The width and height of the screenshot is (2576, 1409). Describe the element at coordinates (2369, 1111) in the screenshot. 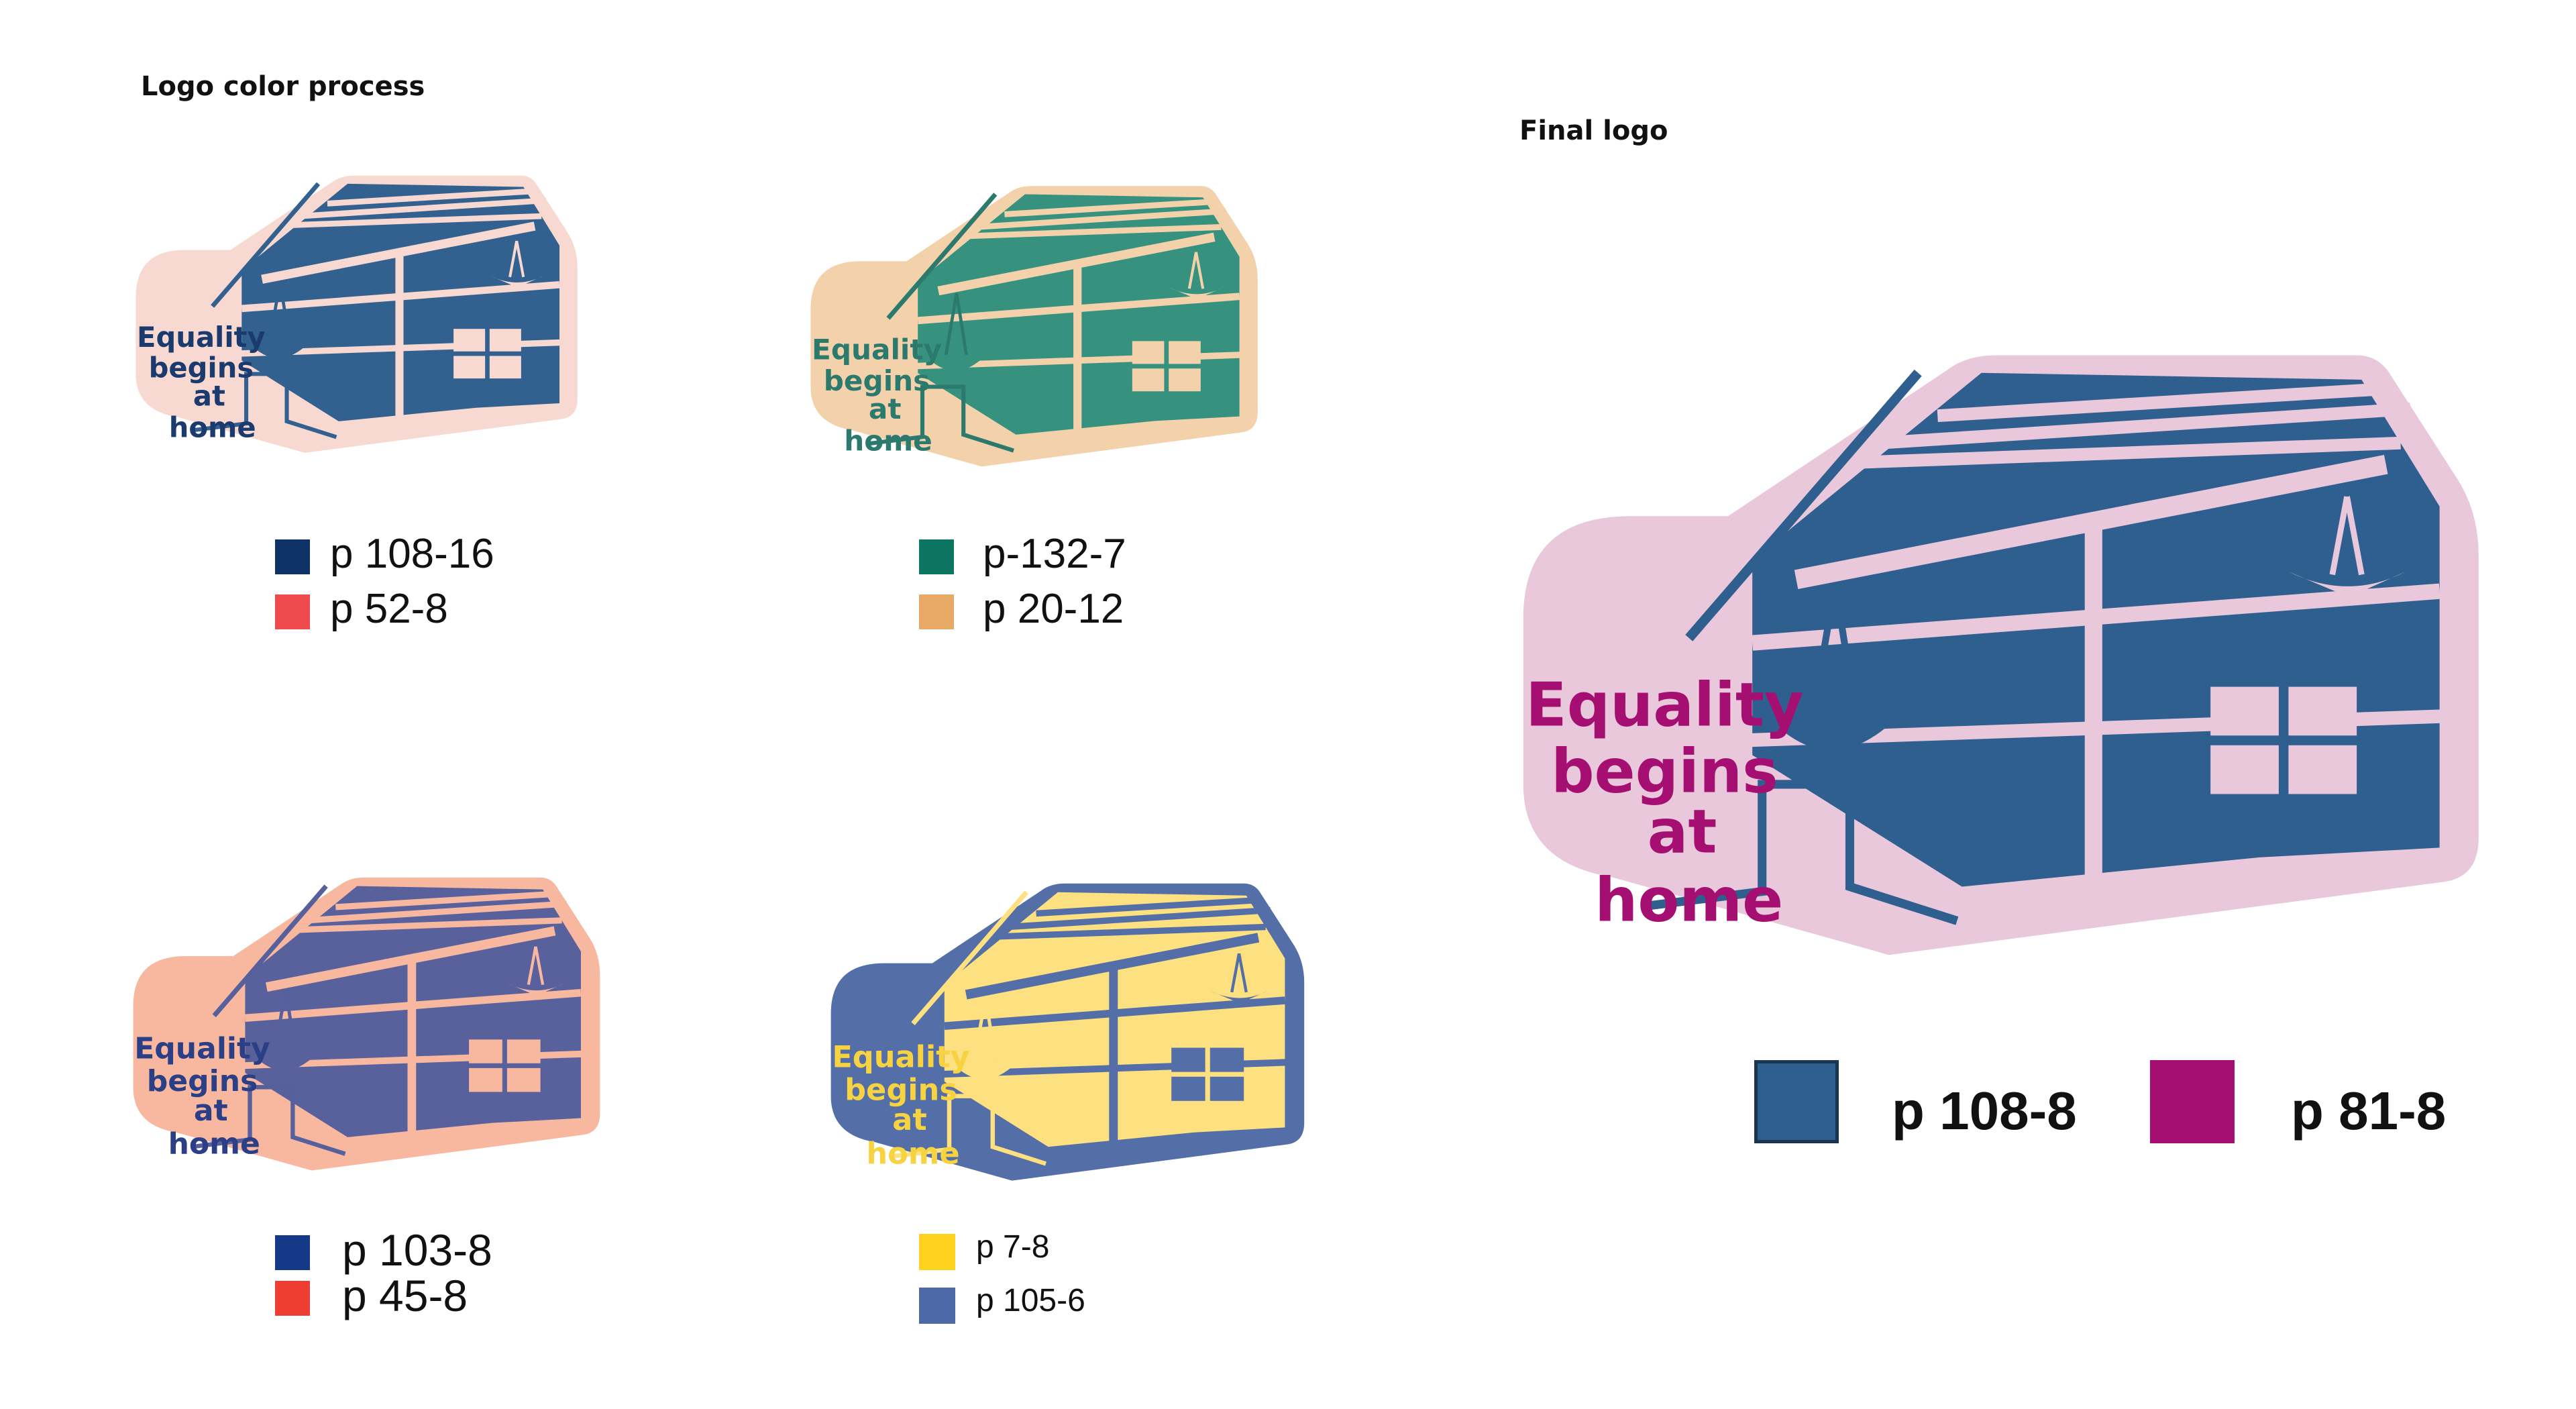

I see `pantone-code-label: p 81-8` at that location.